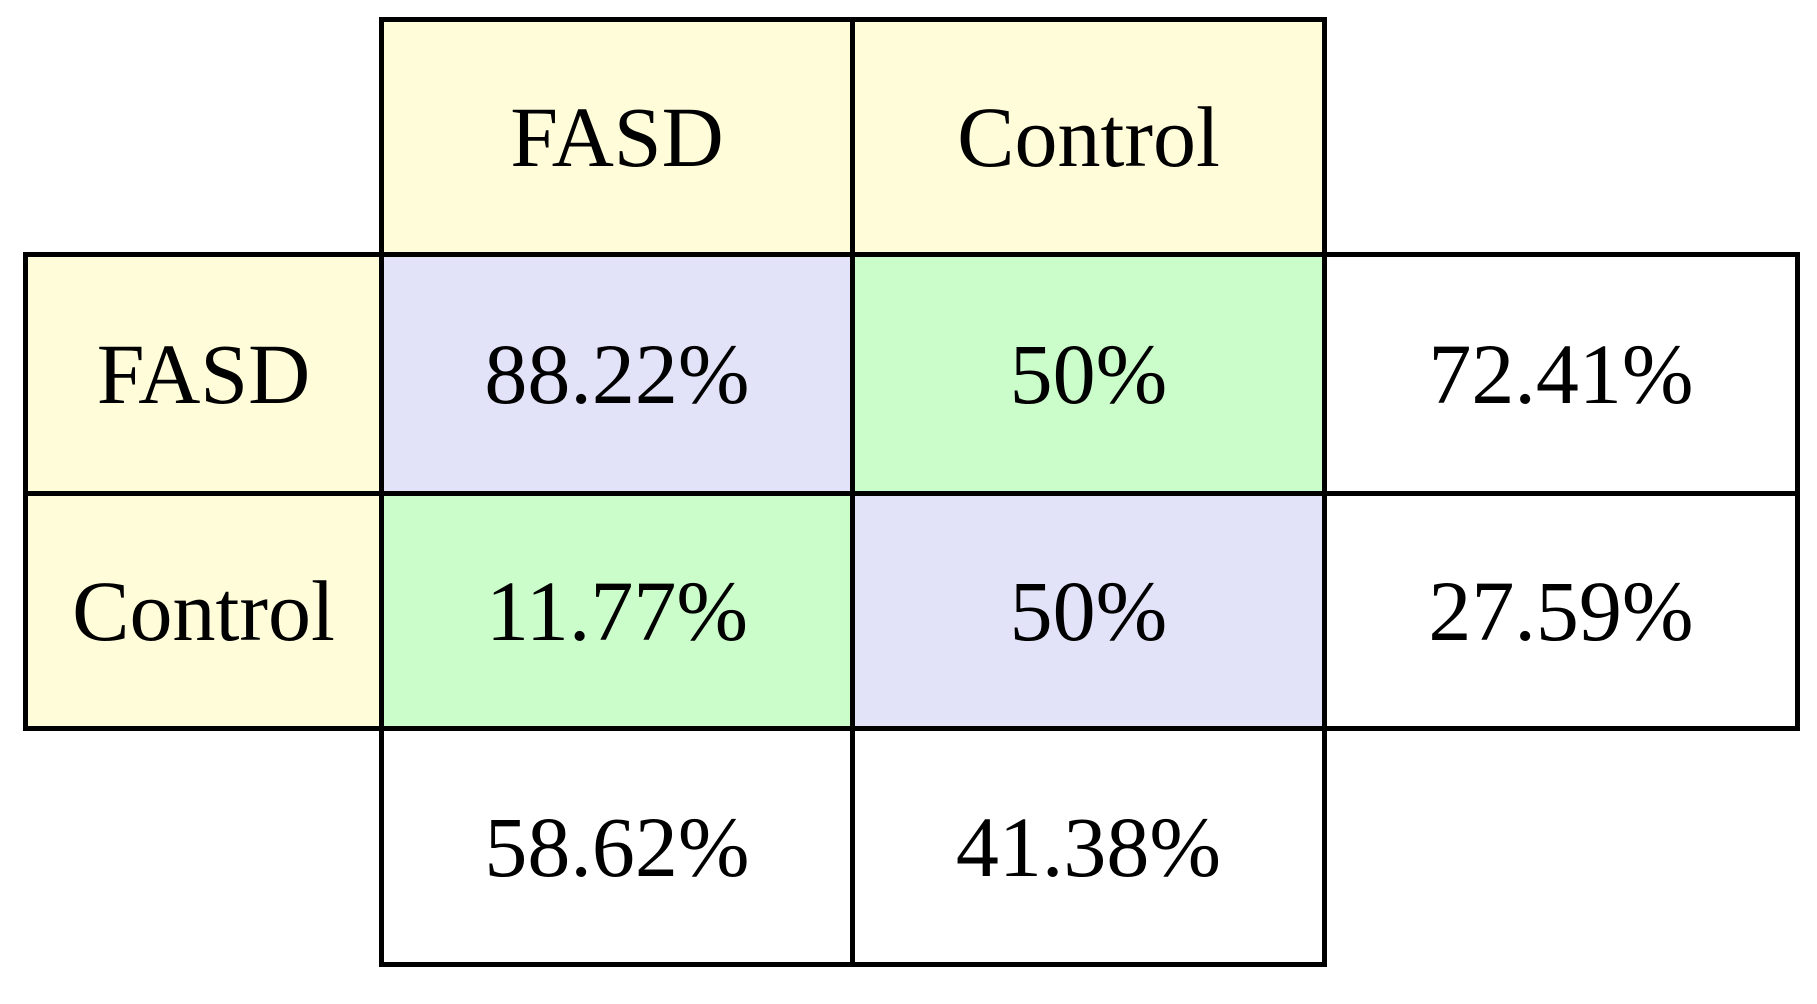 The width and height of the screenshot is (1817, 1004). Describe the element at coordinates (1561, 846) in the screenshot. I see `corner-cell-bottom-right` at that location.